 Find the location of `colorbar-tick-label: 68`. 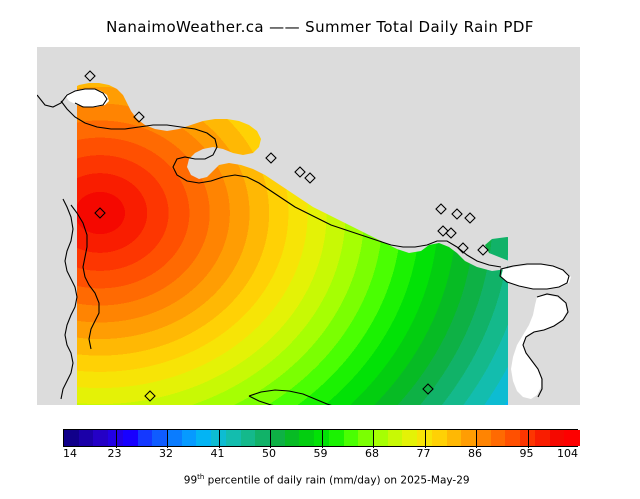

colorbar-tick-label: 68 is located at coordinates (372, 453).